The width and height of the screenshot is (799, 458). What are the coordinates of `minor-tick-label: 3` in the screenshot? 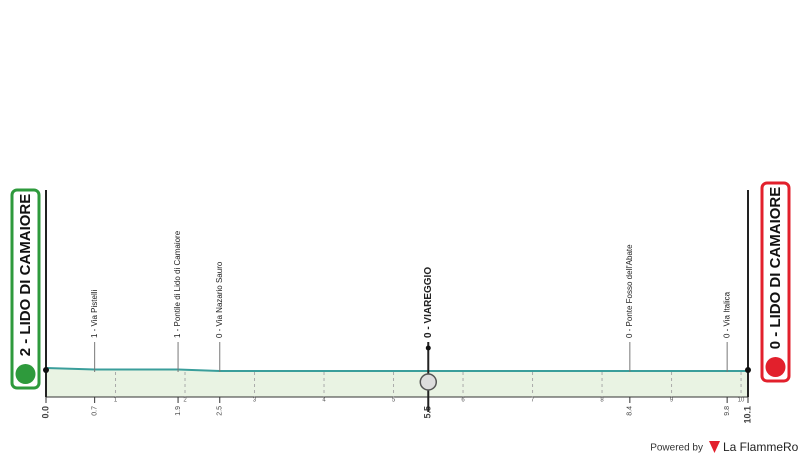 It's located at (255, 401).